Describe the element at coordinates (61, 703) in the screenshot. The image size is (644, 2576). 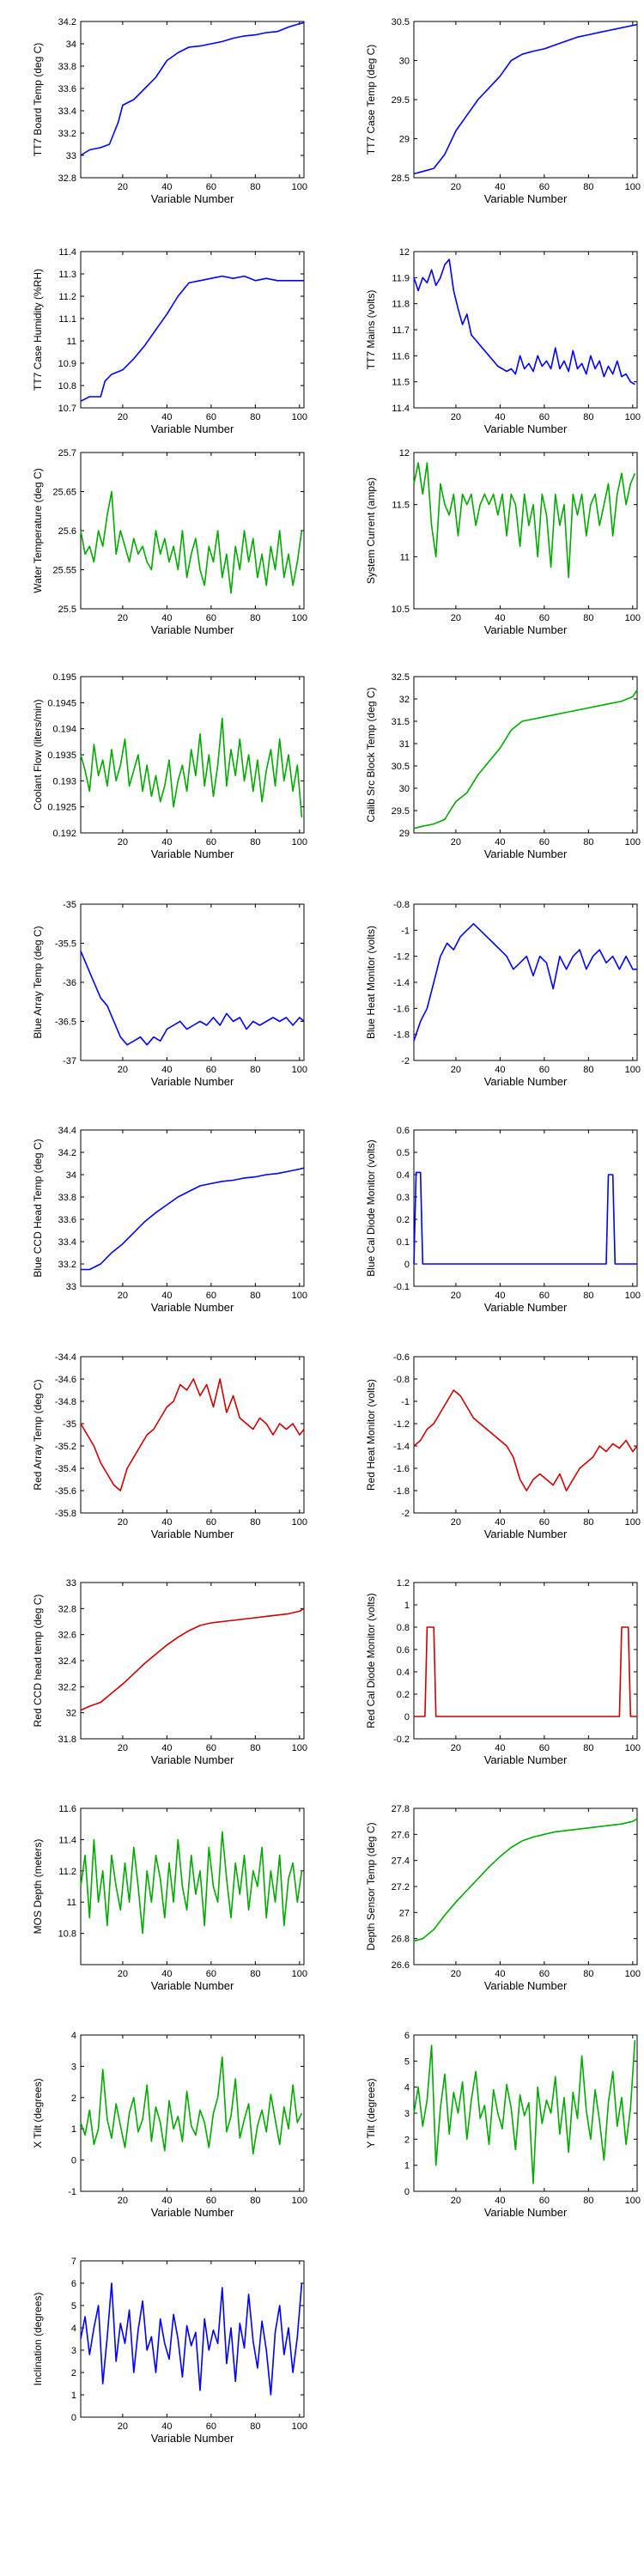
I see `y-tick-label: 0.1945` at that location.